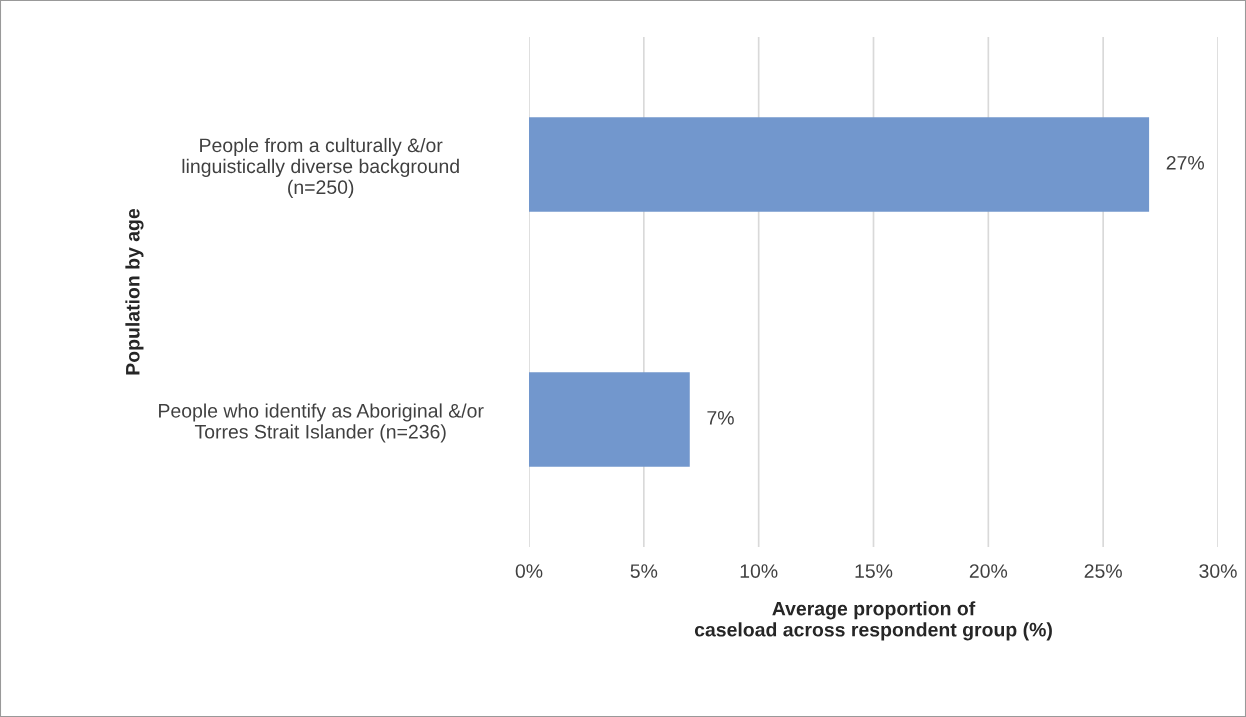 Image resolution: width=1246 pixels, height=717 pixels. I want to click on x-tick-label: 0%, so click(529, 571).